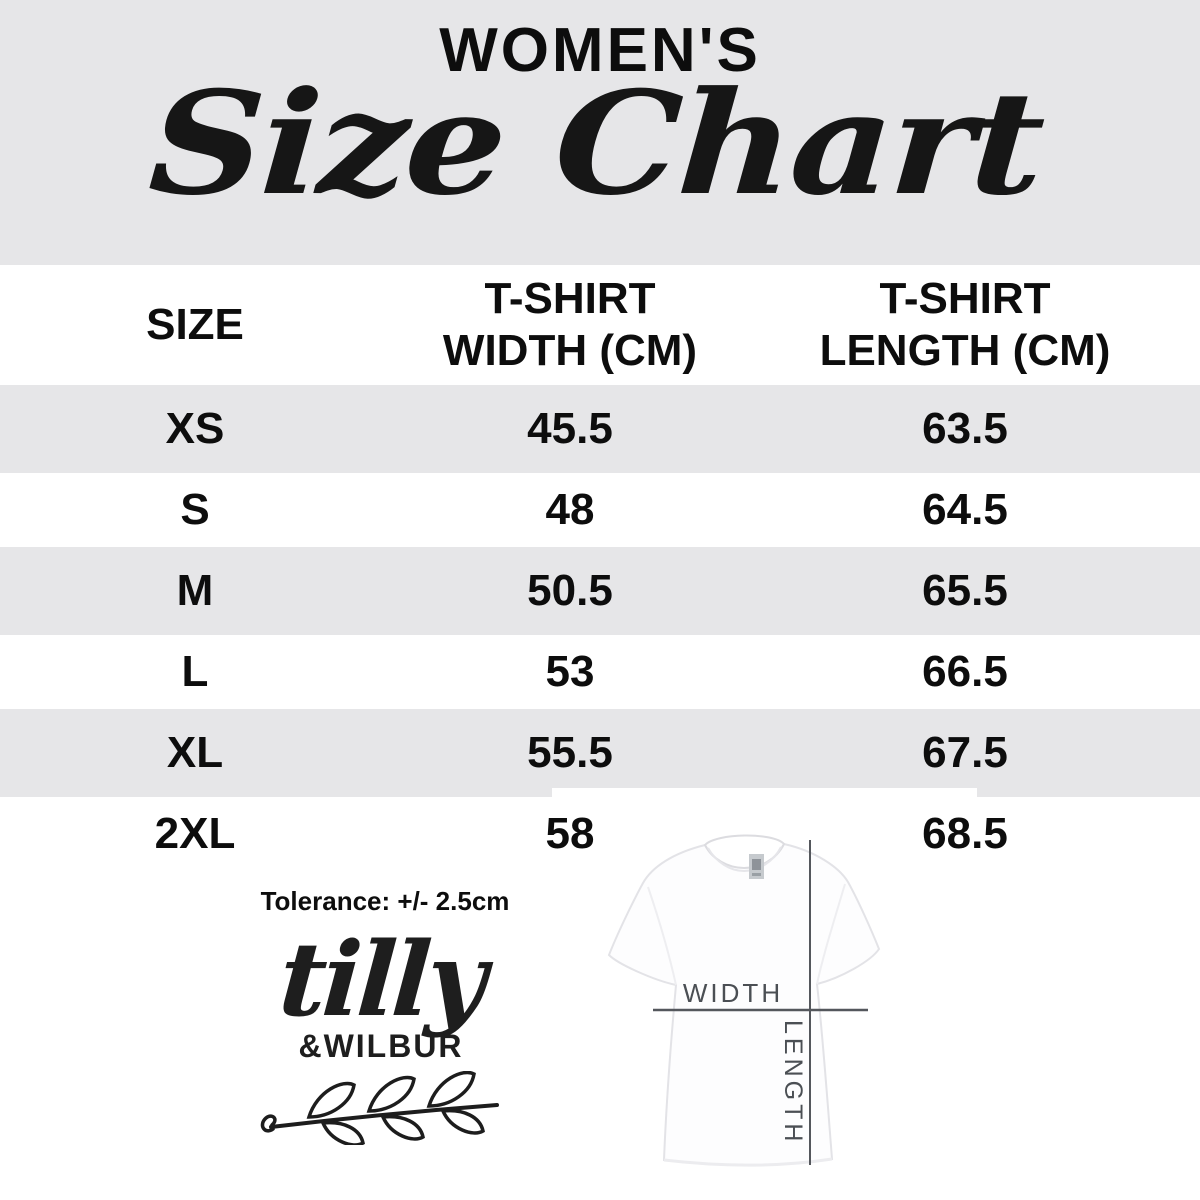  What do you see at coordinates (195, 671) in the screenshot?
I see `size-cell: L` at bounding box center [195, 671].